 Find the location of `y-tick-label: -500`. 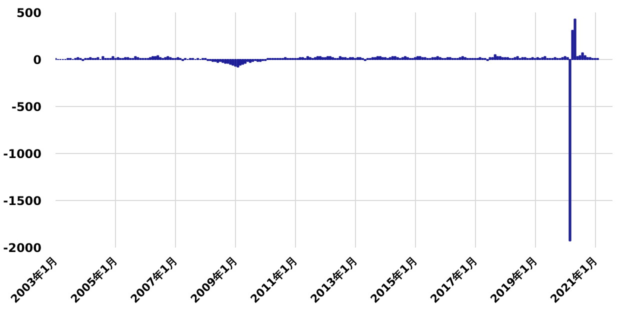

y-tick-label: -500 is located at coordinates (26, 107).